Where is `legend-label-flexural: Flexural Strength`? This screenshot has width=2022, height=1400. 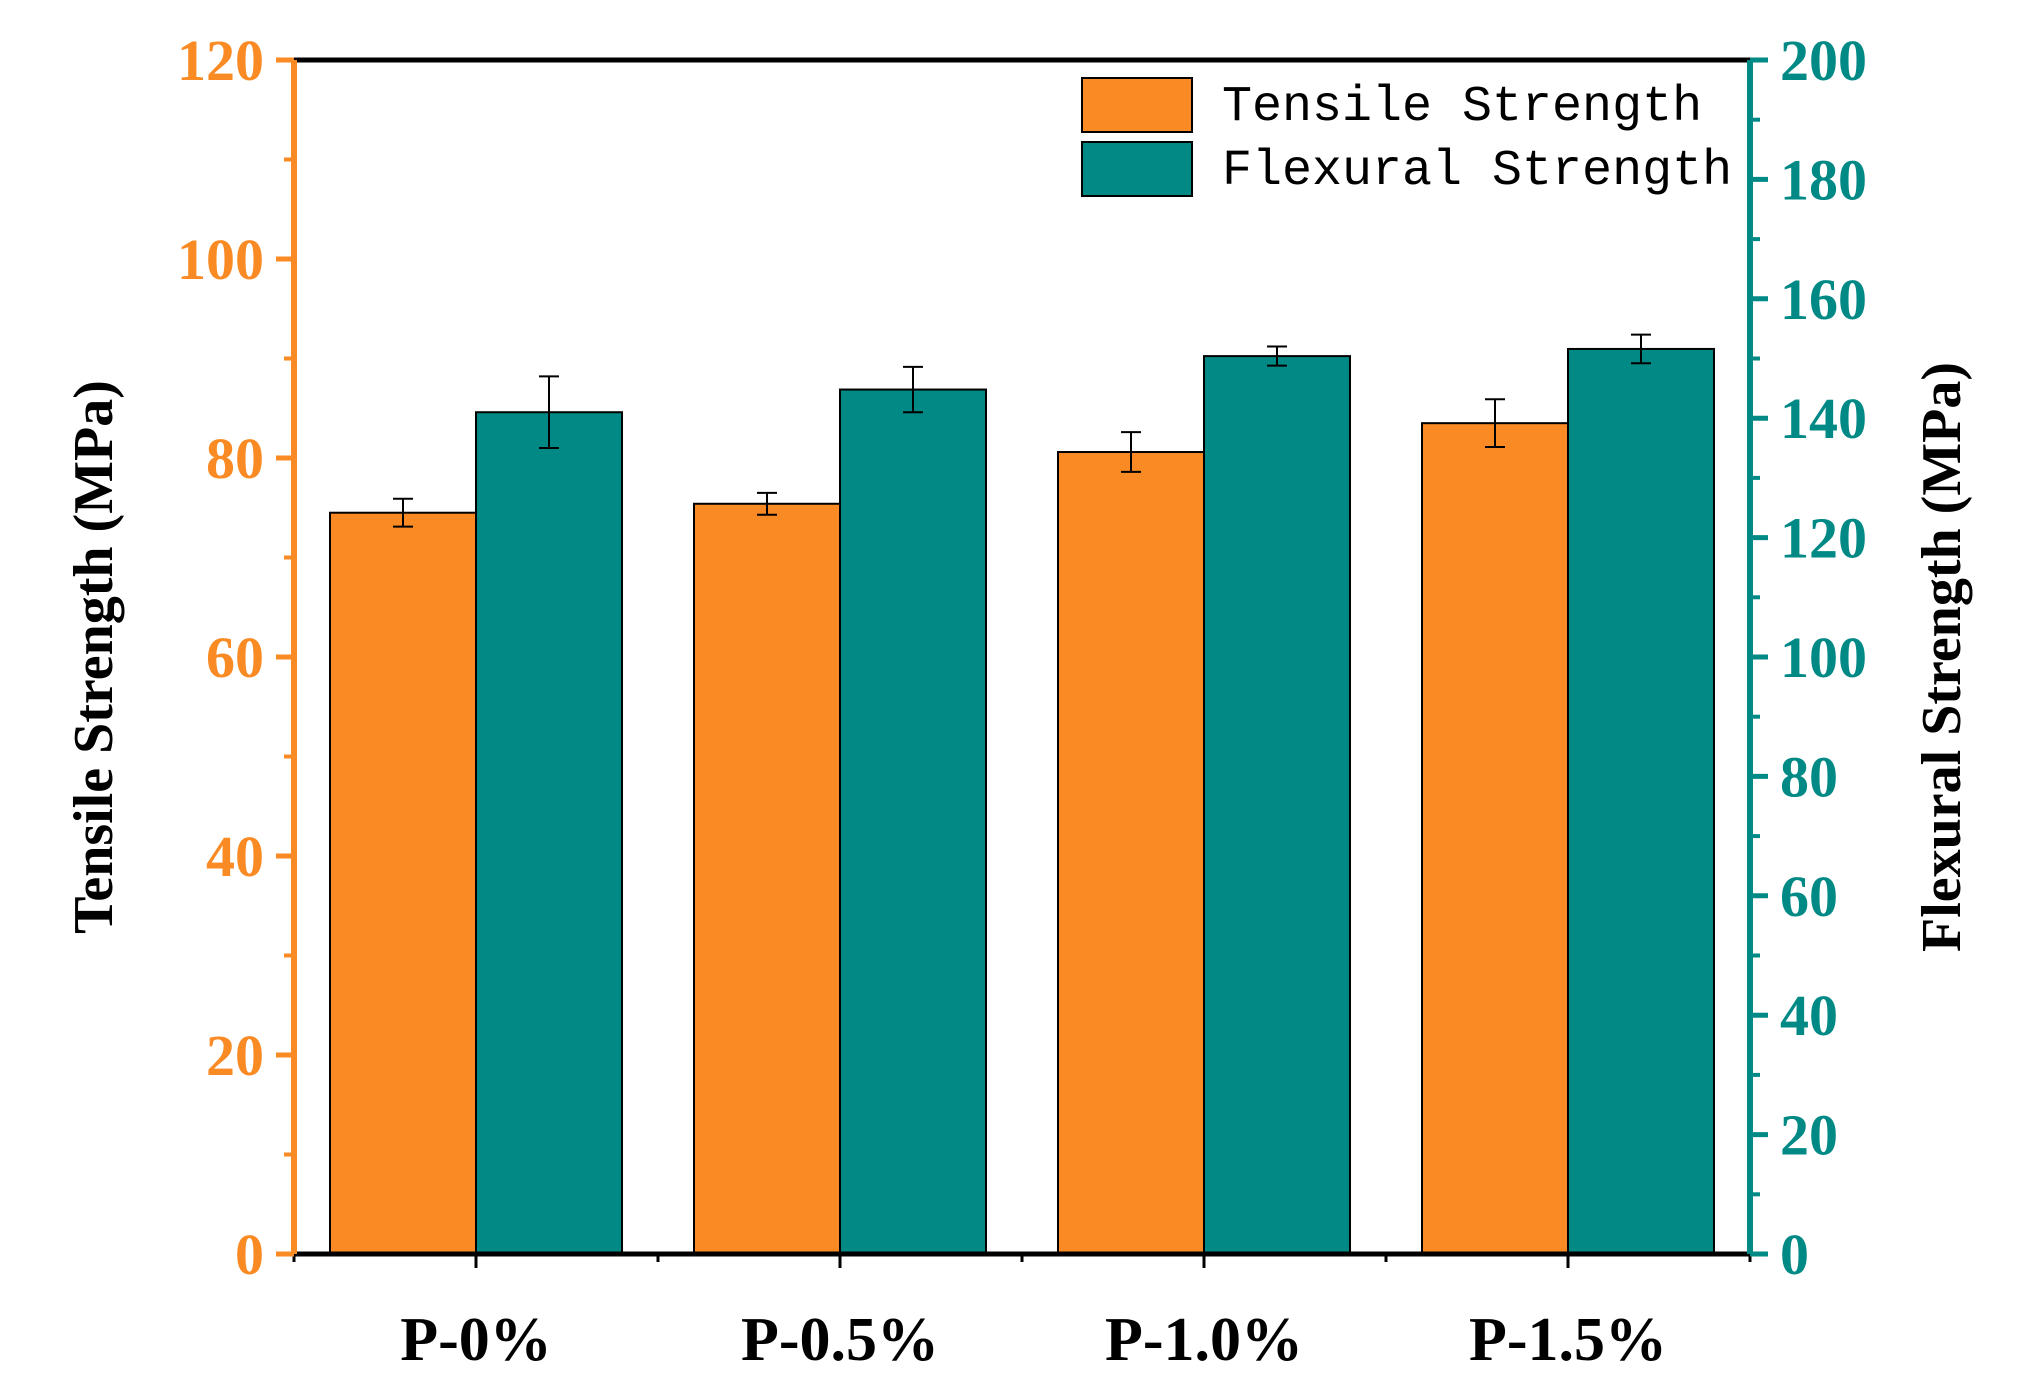
legend-label-flexural: Flexural Strength is located at coordinates (1477, 171).